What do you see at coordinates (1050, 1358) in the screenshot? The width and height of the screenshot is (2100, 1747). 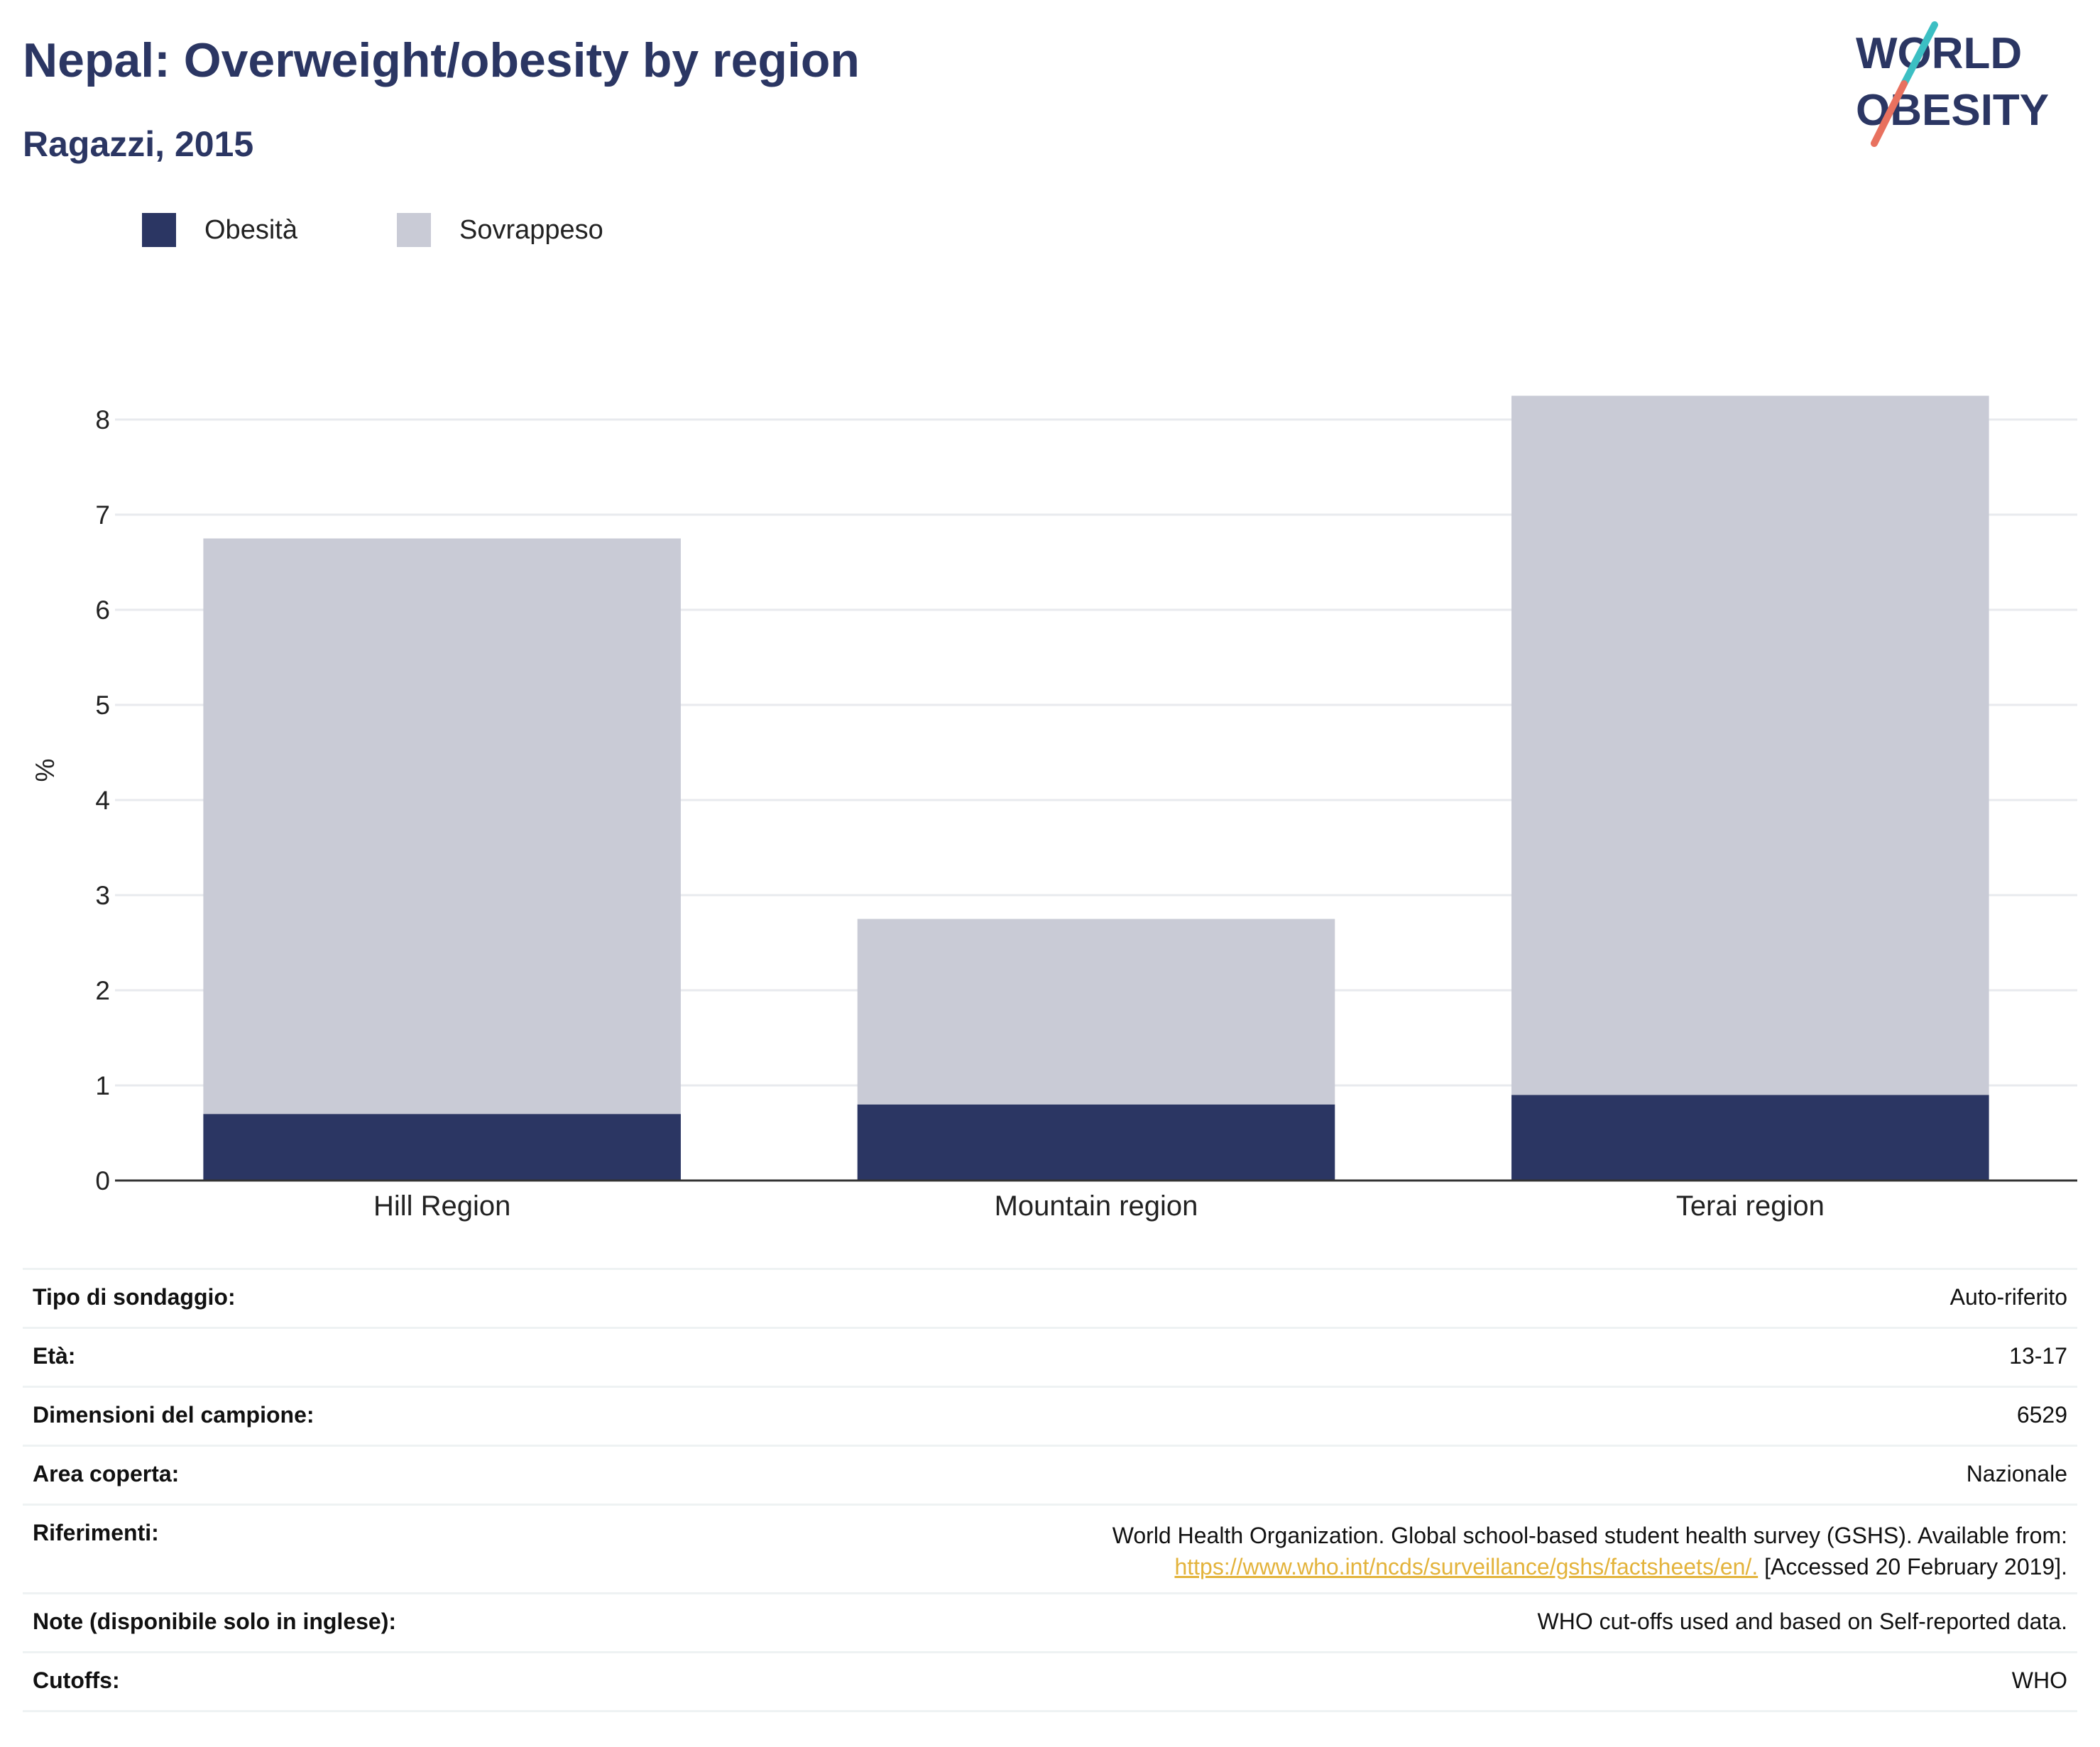 I see `info-row-age: Età: 13-17` at bounding box center [1050, 1358].